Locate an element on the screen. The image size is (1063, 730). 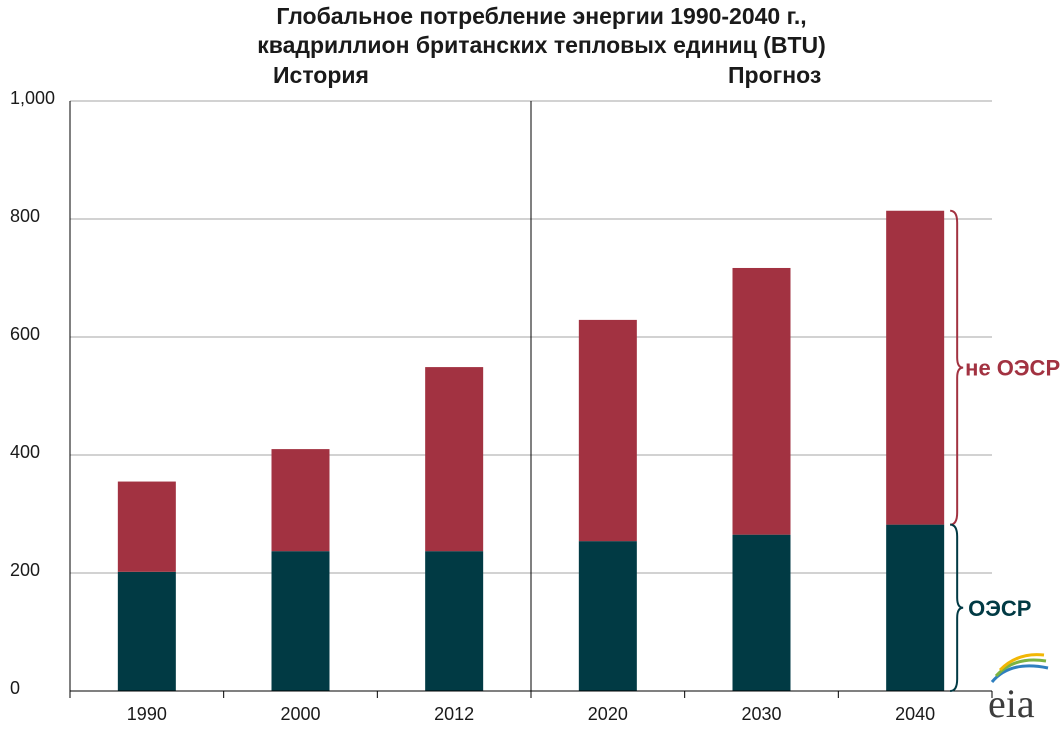
y-tick-label: 1,000 is located at coordinates (32, 98).